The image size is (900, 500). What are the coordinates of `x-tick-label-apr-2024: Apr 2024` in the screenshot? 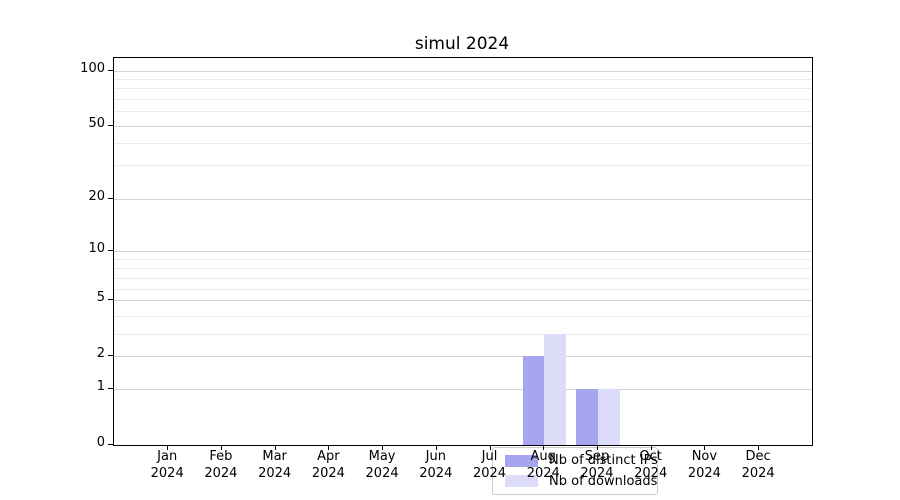 It's located at (328, 465).